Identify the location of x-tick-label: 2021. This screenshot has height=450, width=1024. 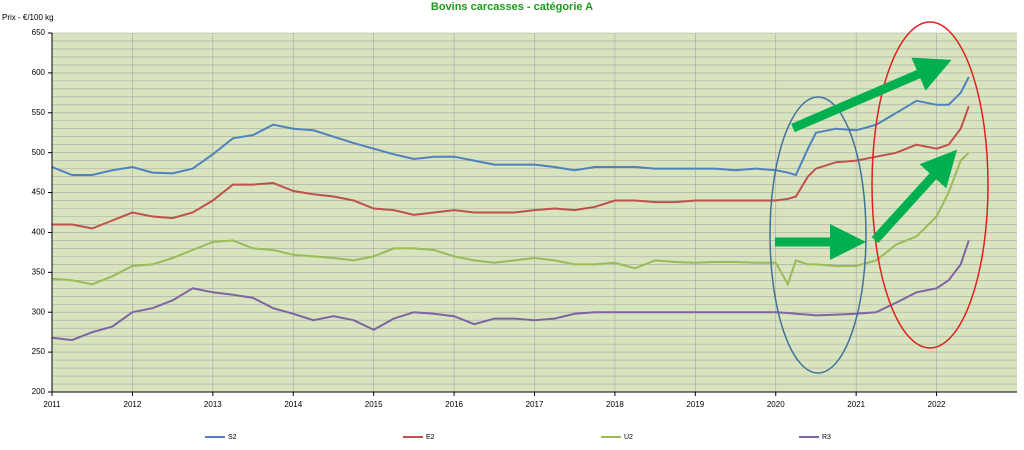
(856, 404).